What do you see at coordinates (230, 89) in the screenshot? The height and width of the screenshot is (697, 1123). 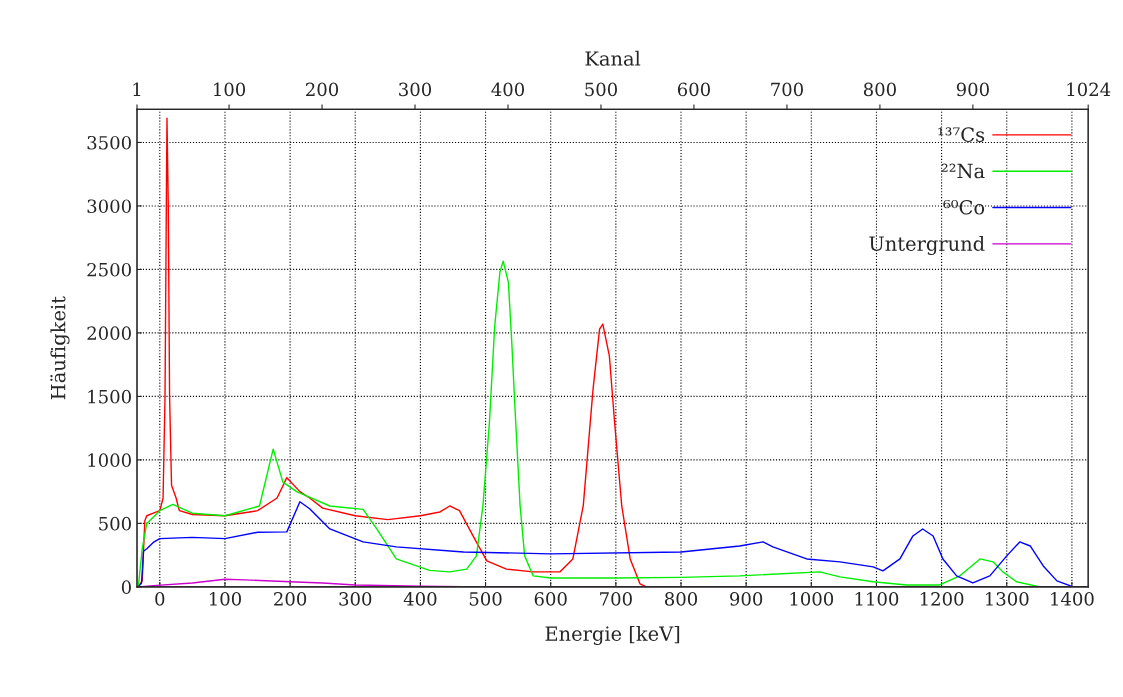 I see `x2-tick-label: 100` at bounding box center [230, 89].